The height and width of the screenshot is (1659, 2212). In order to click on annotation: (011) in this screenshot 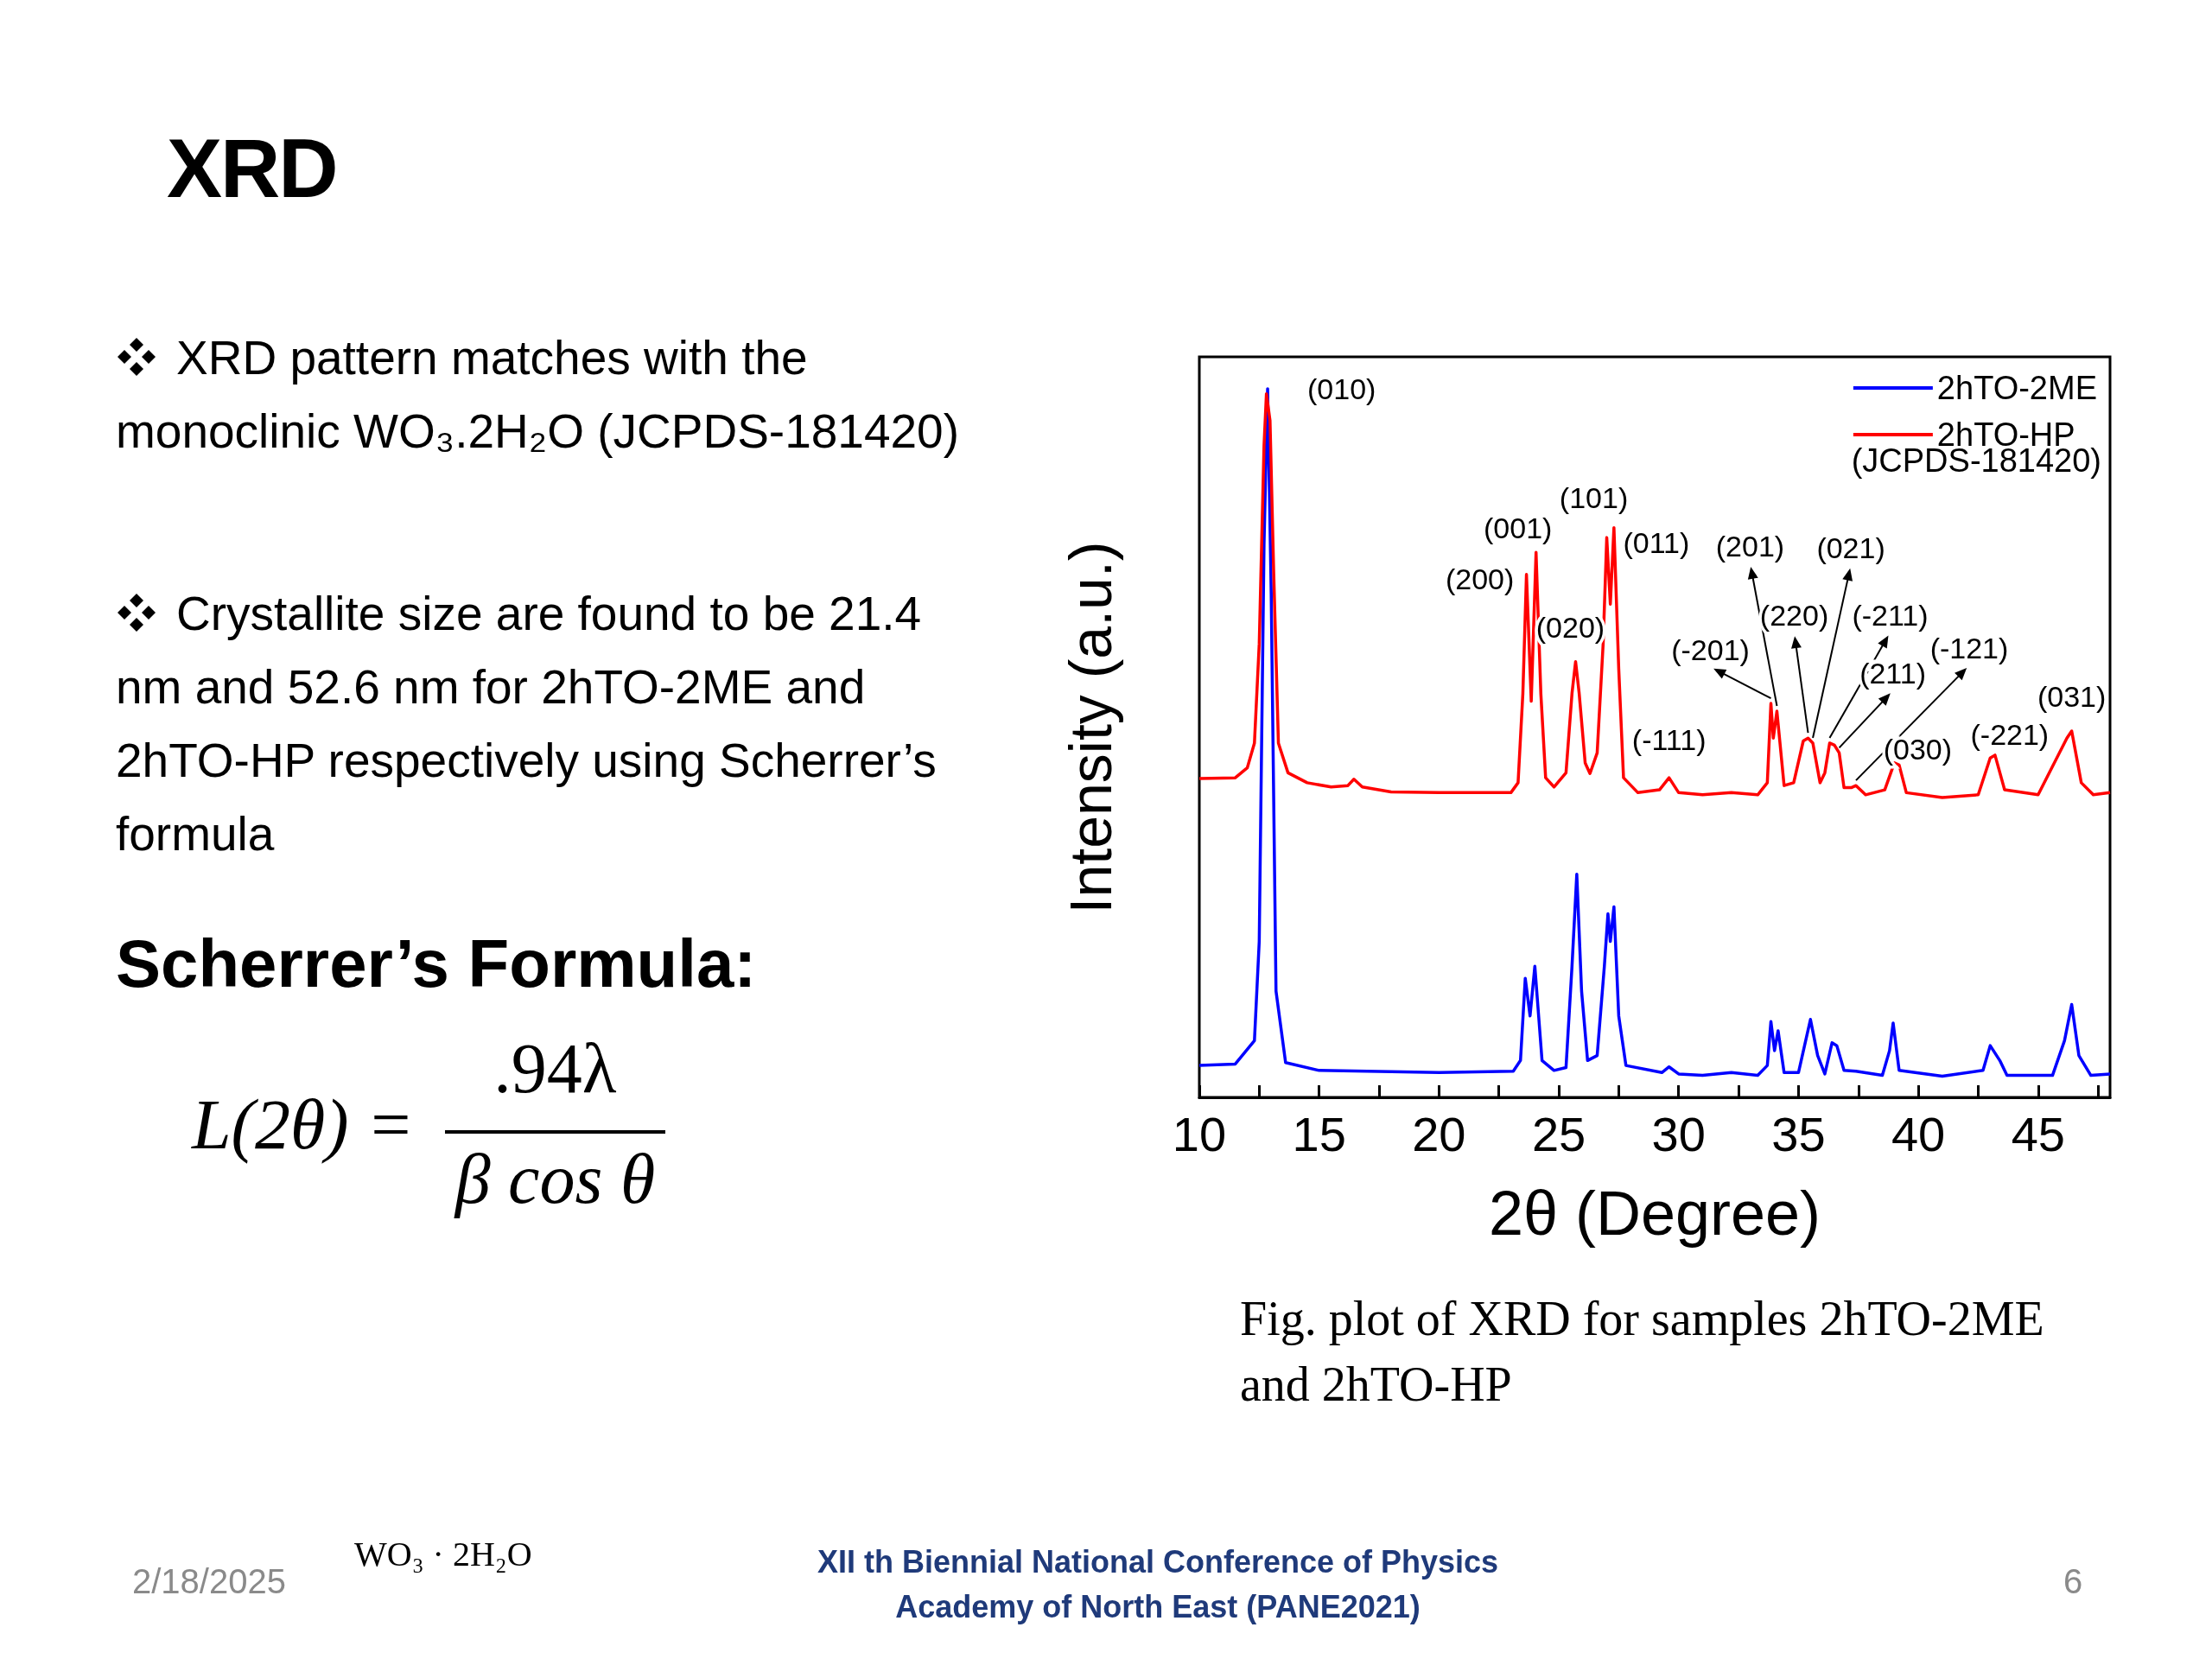, I will do `click(1656, 542)`.